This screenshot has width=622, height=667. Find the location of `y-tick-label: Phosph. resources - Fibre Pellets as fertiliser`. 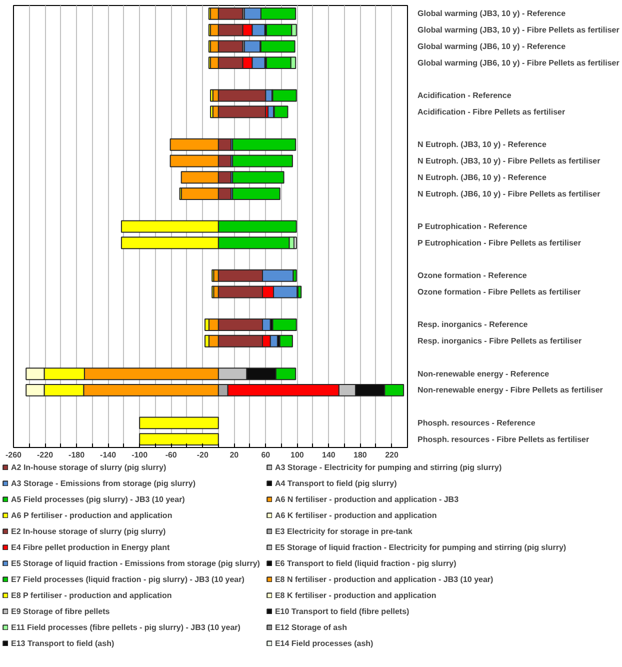

y-tick-label: Phosph. resources - Fibre Pellets as fertiliser is located at coordinates (504, 439).